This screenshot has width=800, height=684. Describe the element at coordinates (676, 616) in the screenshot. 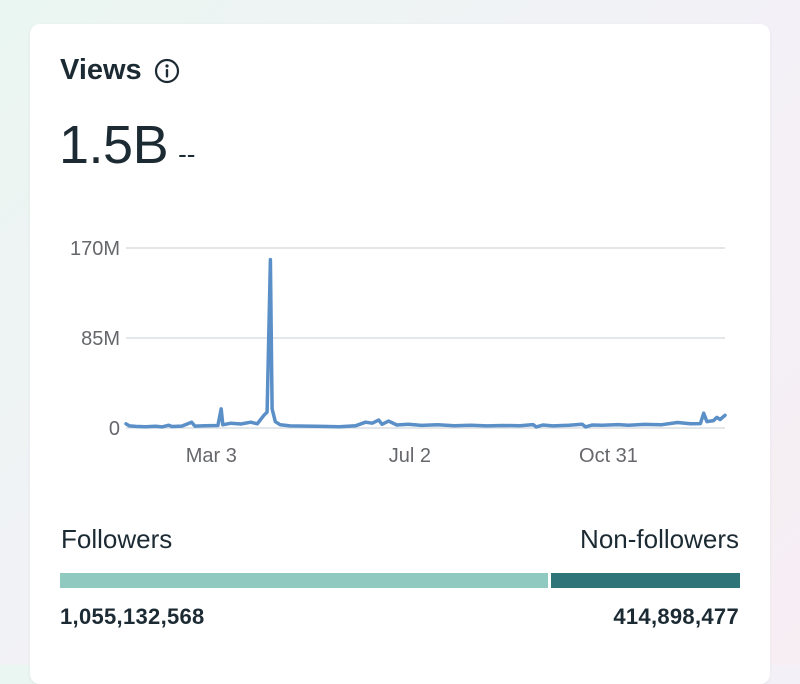

I see `non-followers-count: 414,898,477` at that location.